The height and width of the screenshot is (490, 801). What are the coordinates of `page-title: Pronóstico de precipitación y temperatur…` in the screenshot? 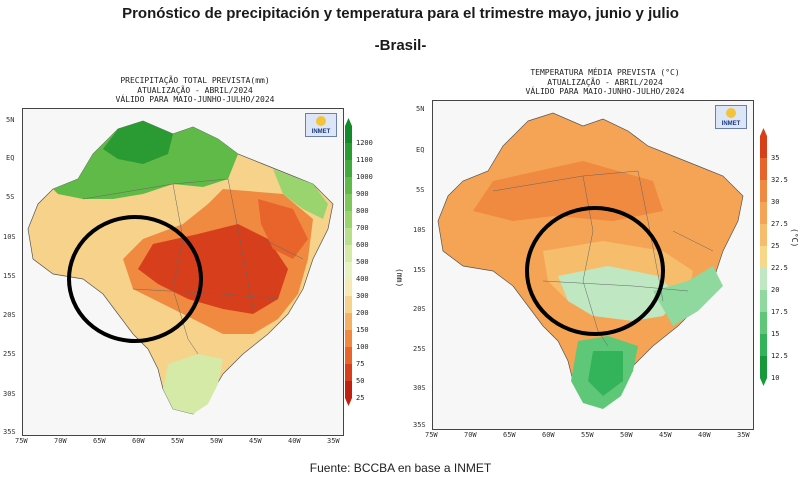 It's located at (400, 13).